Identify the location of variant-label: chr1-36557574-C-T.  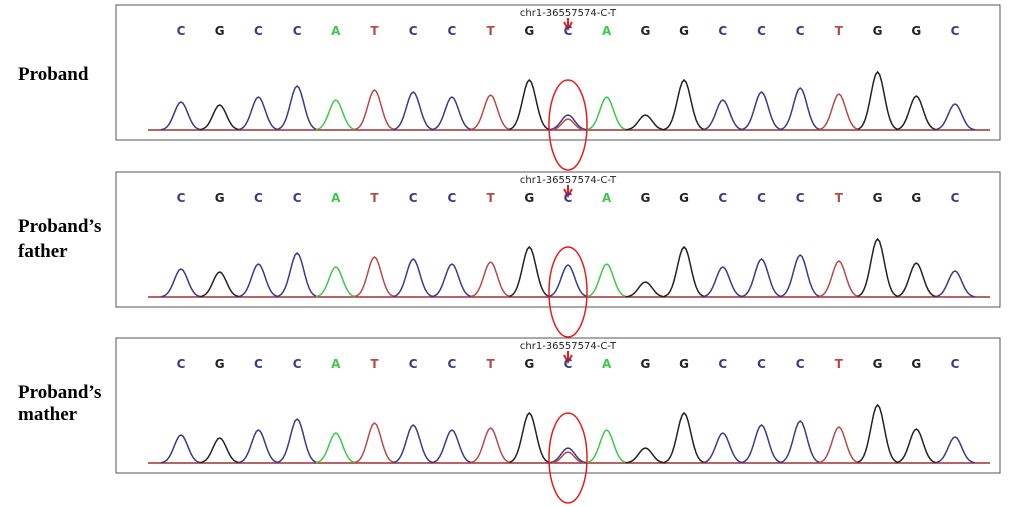
(568, 180).